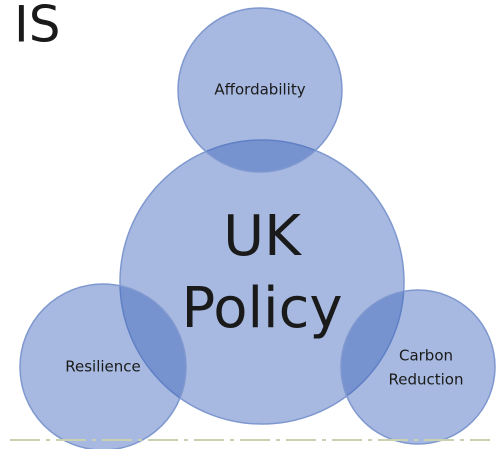  Describe the element at coordinates (262, 236) in the screenshot. I see `center-line1: UK` at that location.